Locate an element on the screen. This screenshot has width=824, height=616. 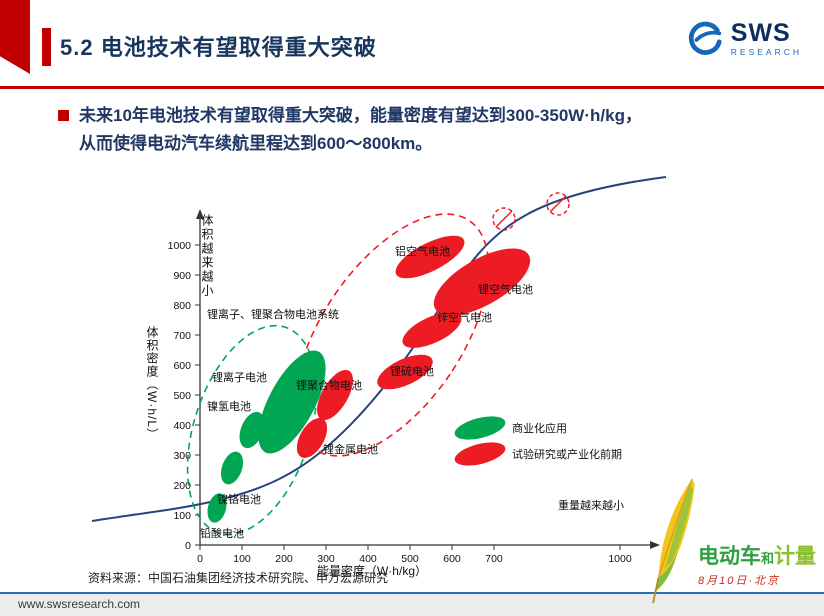
zn-air-ellipse is located at coordinates (432, 330).